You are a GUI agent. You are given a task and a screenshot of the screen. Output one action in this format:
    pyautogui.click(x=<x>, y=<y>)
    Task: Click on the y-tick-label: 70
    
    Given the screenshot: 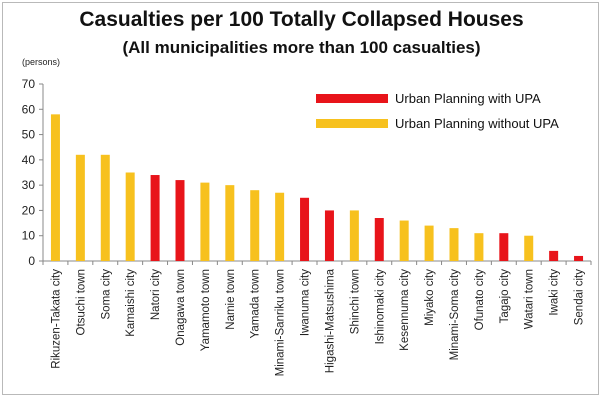 What is the action you would take?
    pyautogui.click(x=29, y=84)
    